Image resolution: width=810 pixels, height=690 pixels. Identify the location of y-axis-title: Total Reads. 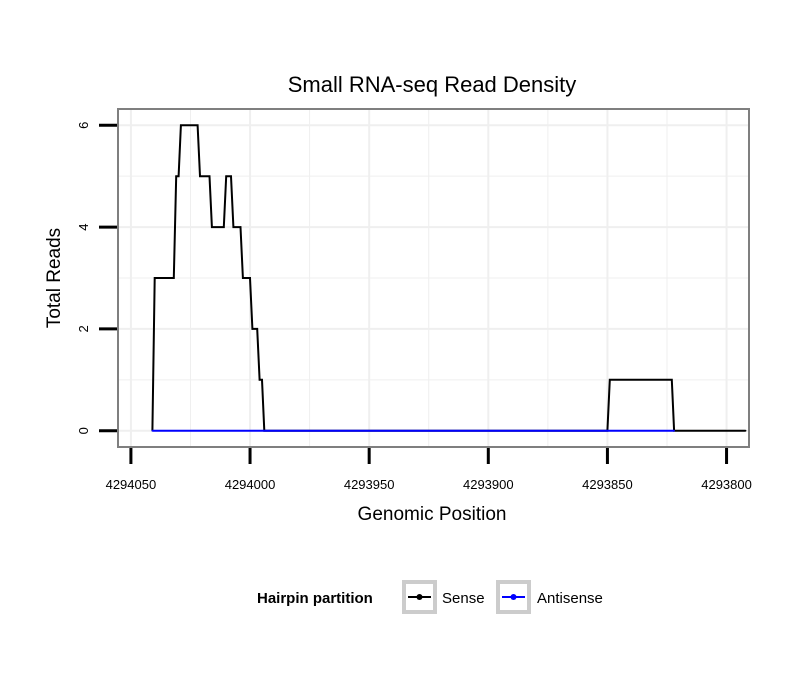
(54, 278).